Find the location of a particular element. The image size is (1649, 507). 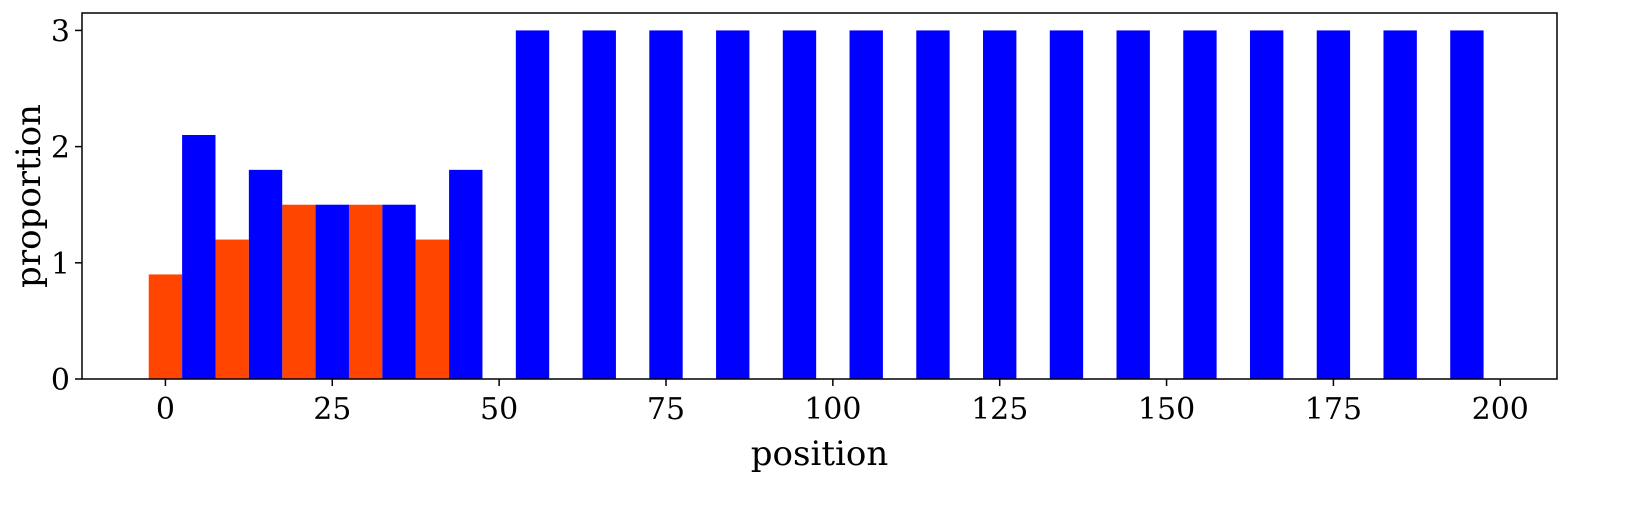

x-tick-label: 125 is located at coordinates (999, 409).